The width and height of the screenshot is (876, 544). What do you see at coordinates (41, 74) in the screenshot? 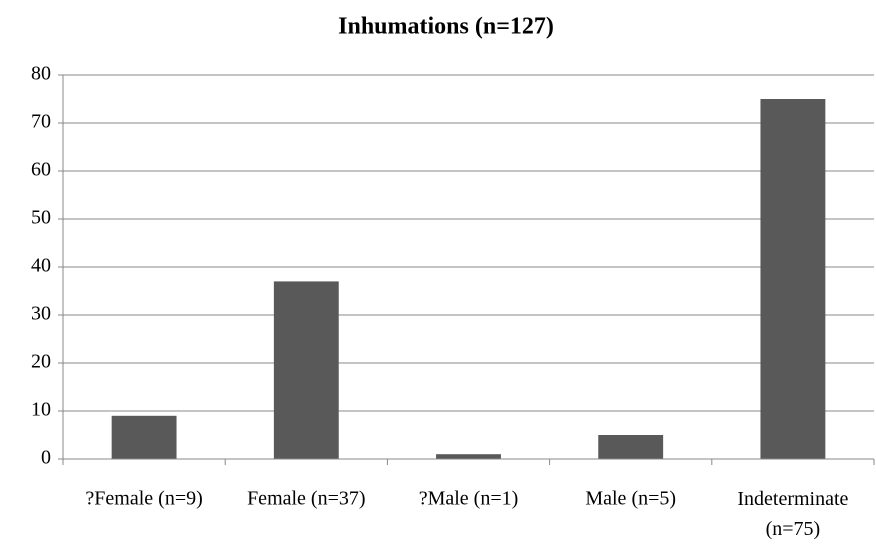
I see `y-tick-label: 80` at bounding box center [41, 74].